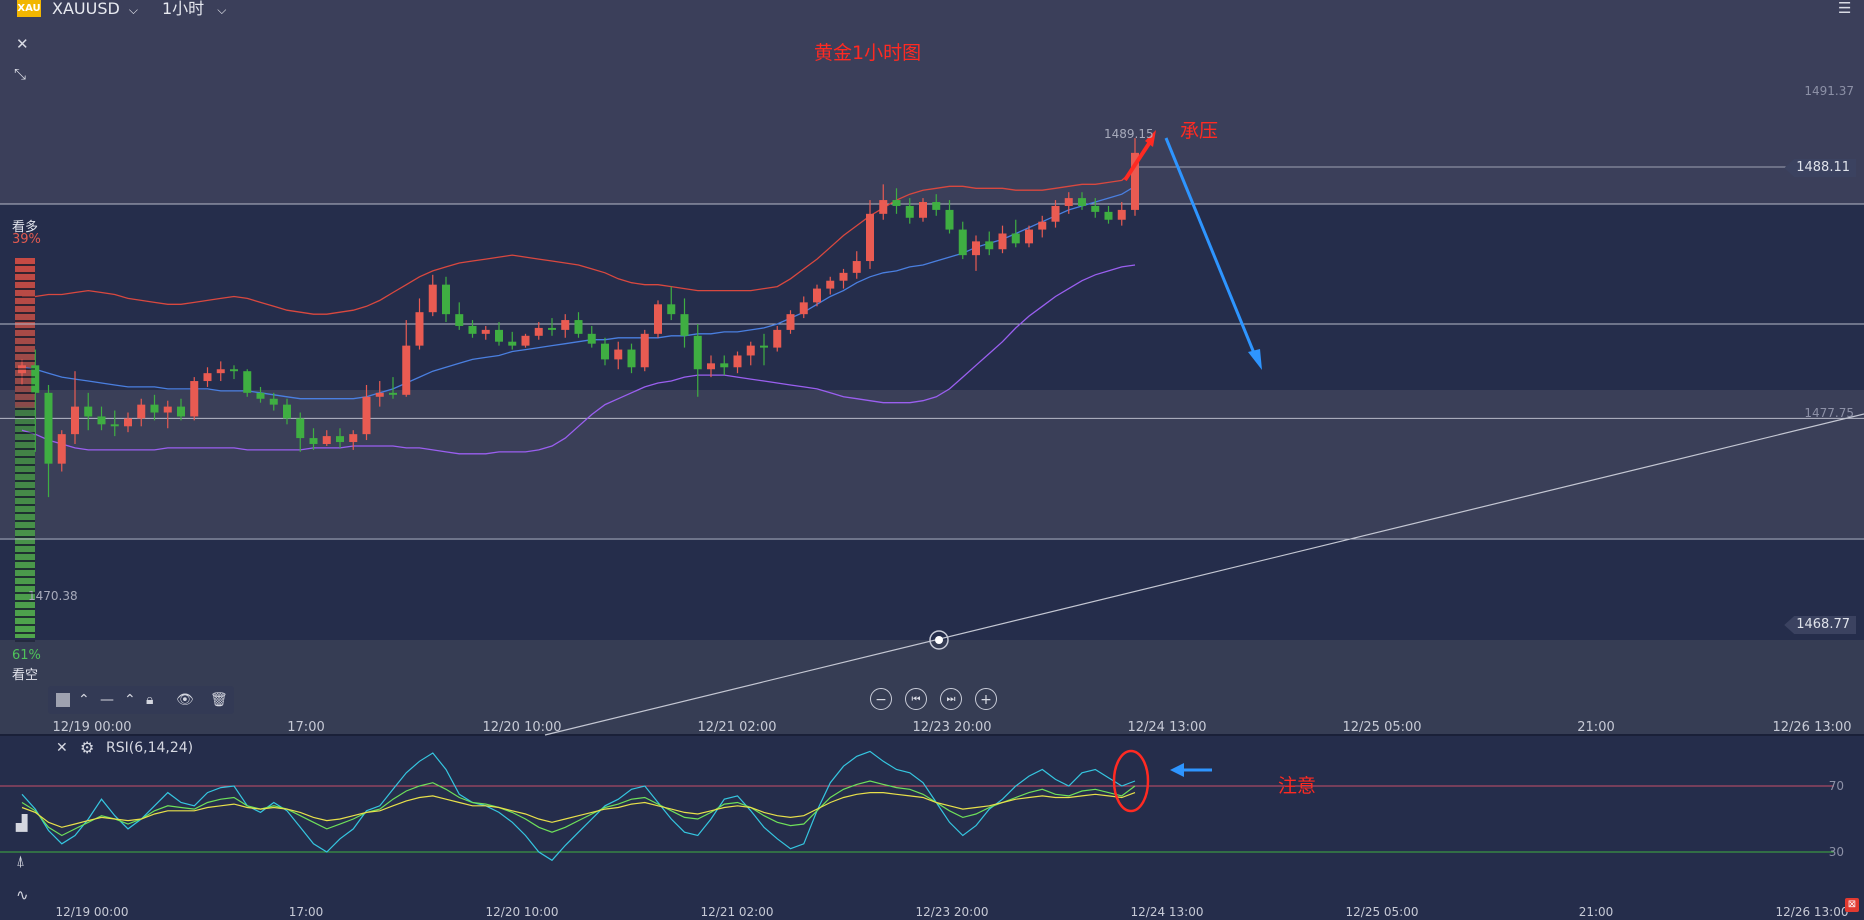  I want to click on chevron-down-icon: ⌵, so click(222, 10).